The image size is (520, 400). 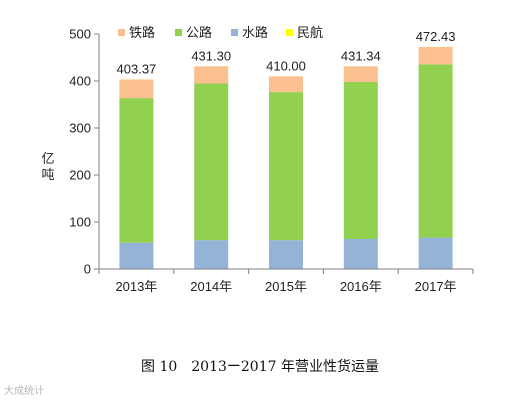 I want to click on x-axis: 2013年 2014年 2015年 2016年 2017年, so click(x=286, y=281).